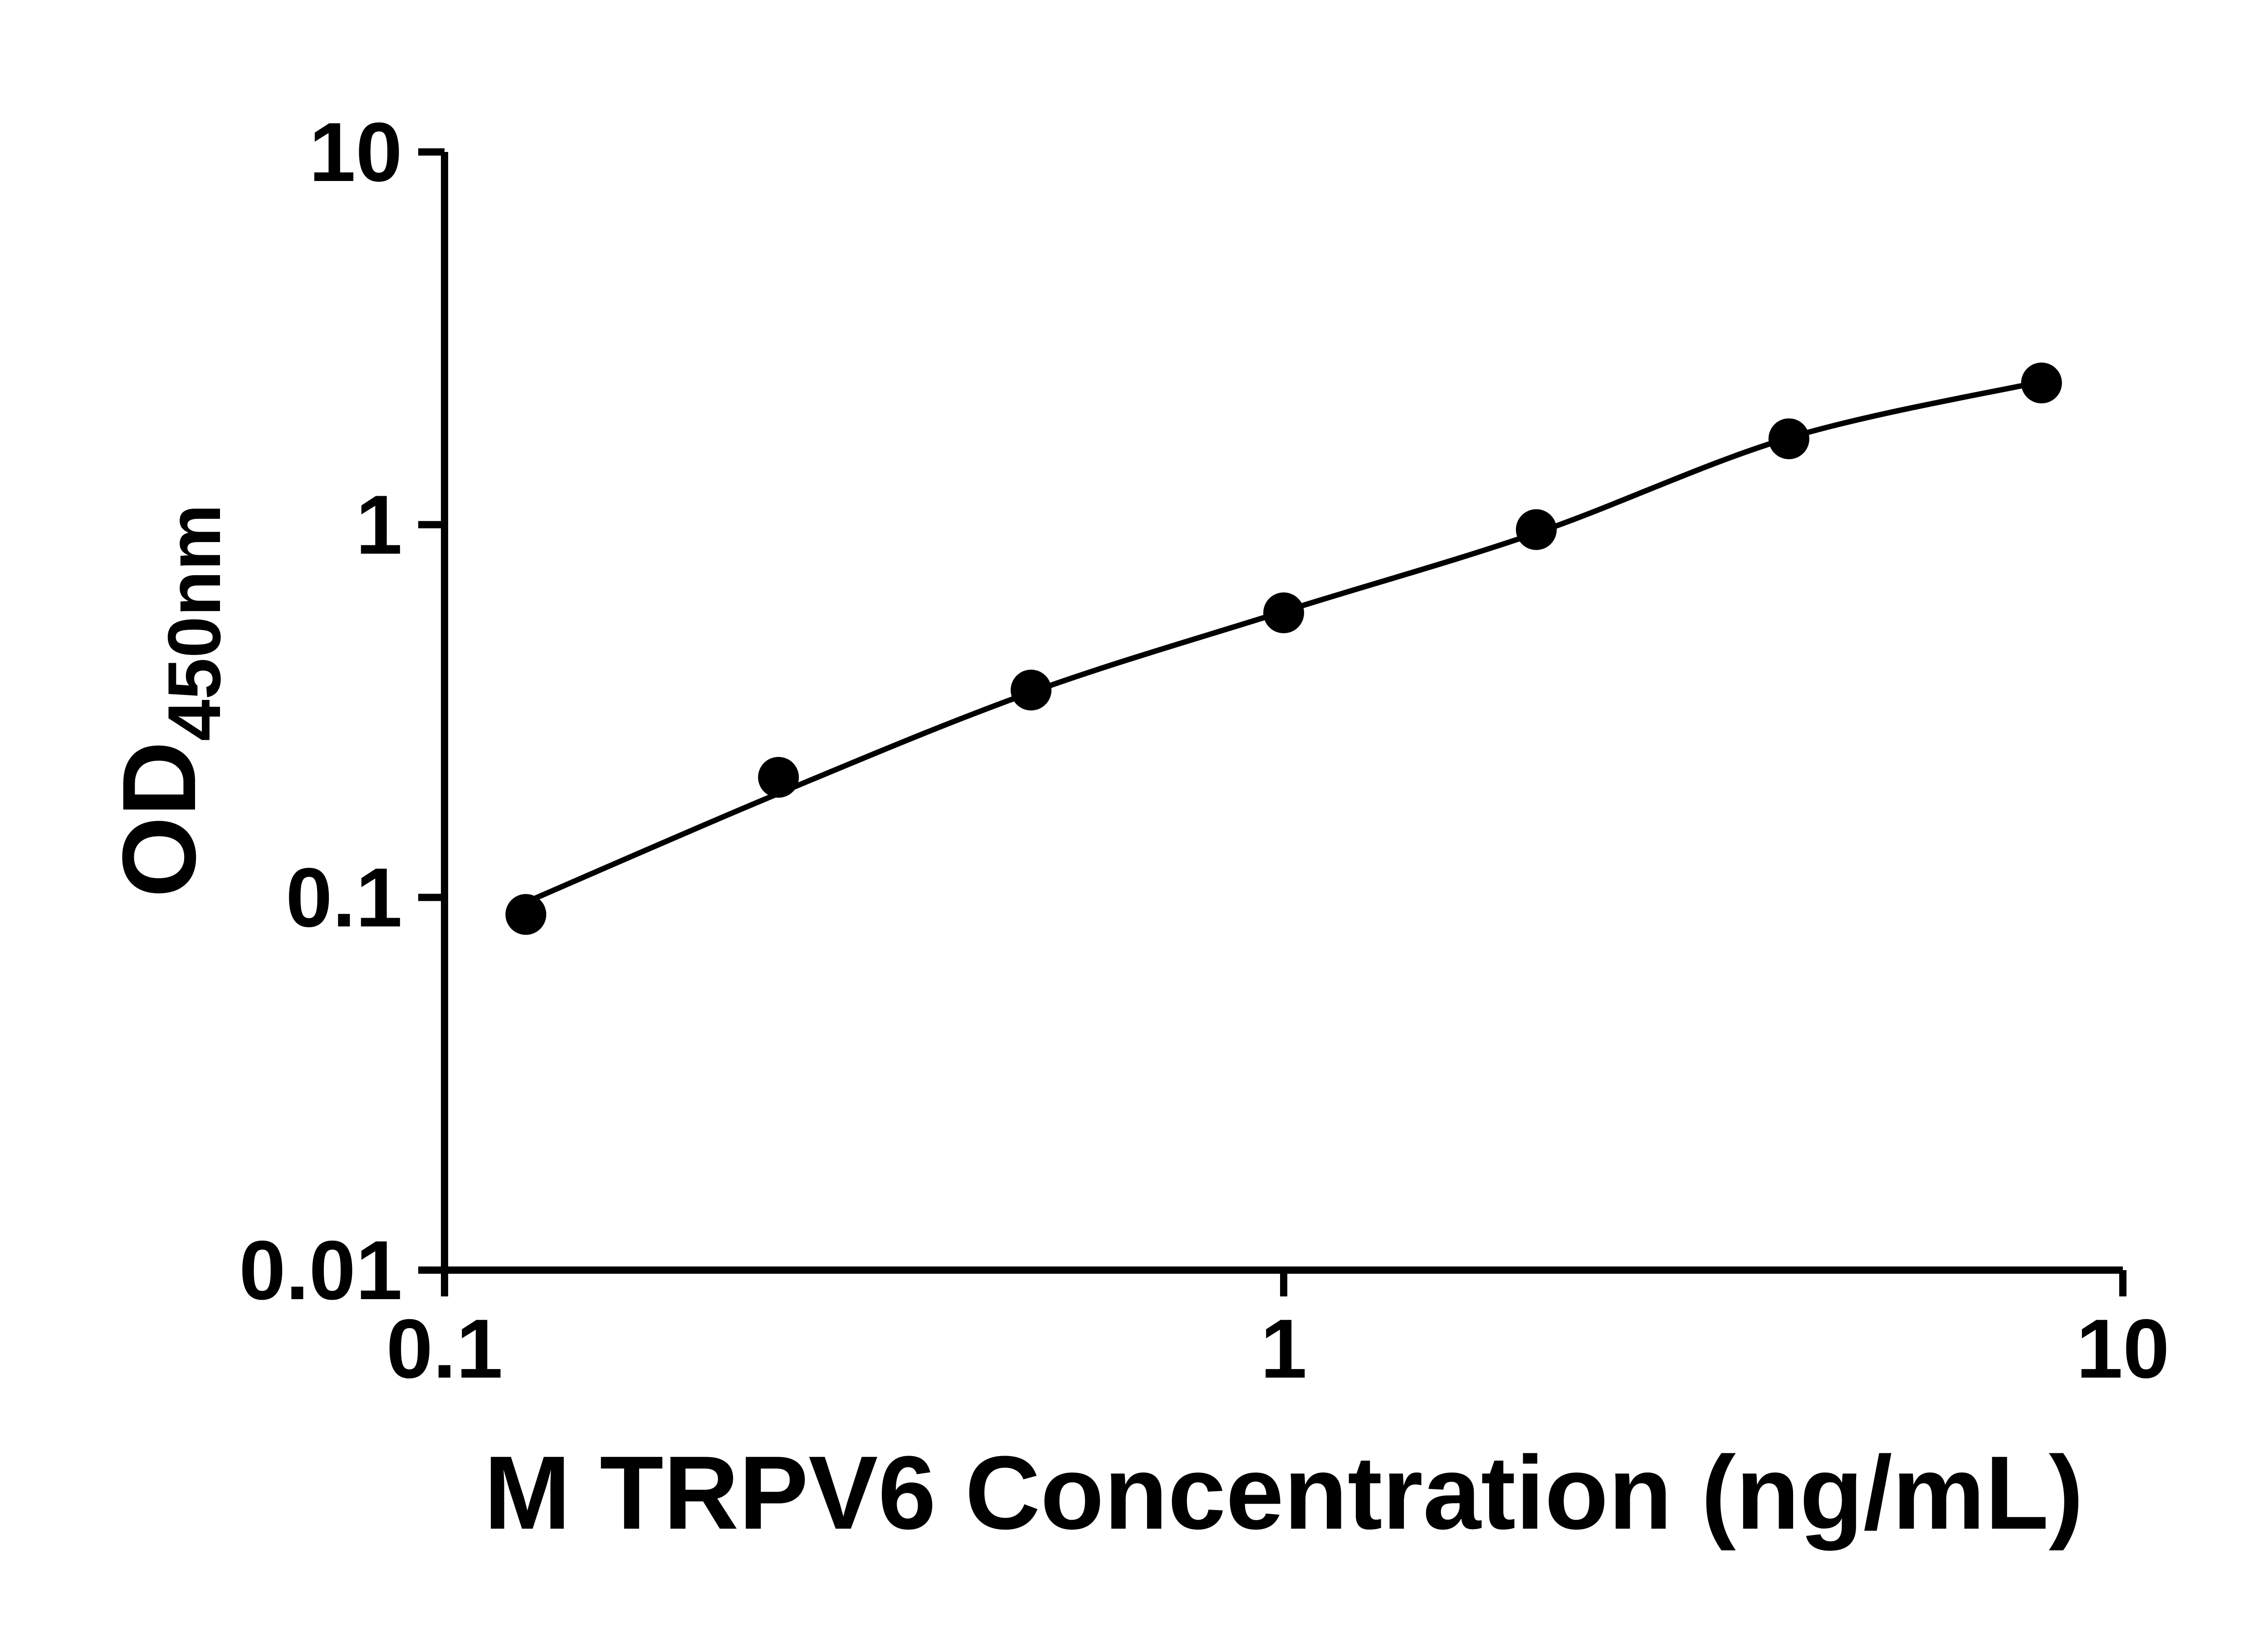  I want to click on x-tick-label: 1, so click(1284, 1349).